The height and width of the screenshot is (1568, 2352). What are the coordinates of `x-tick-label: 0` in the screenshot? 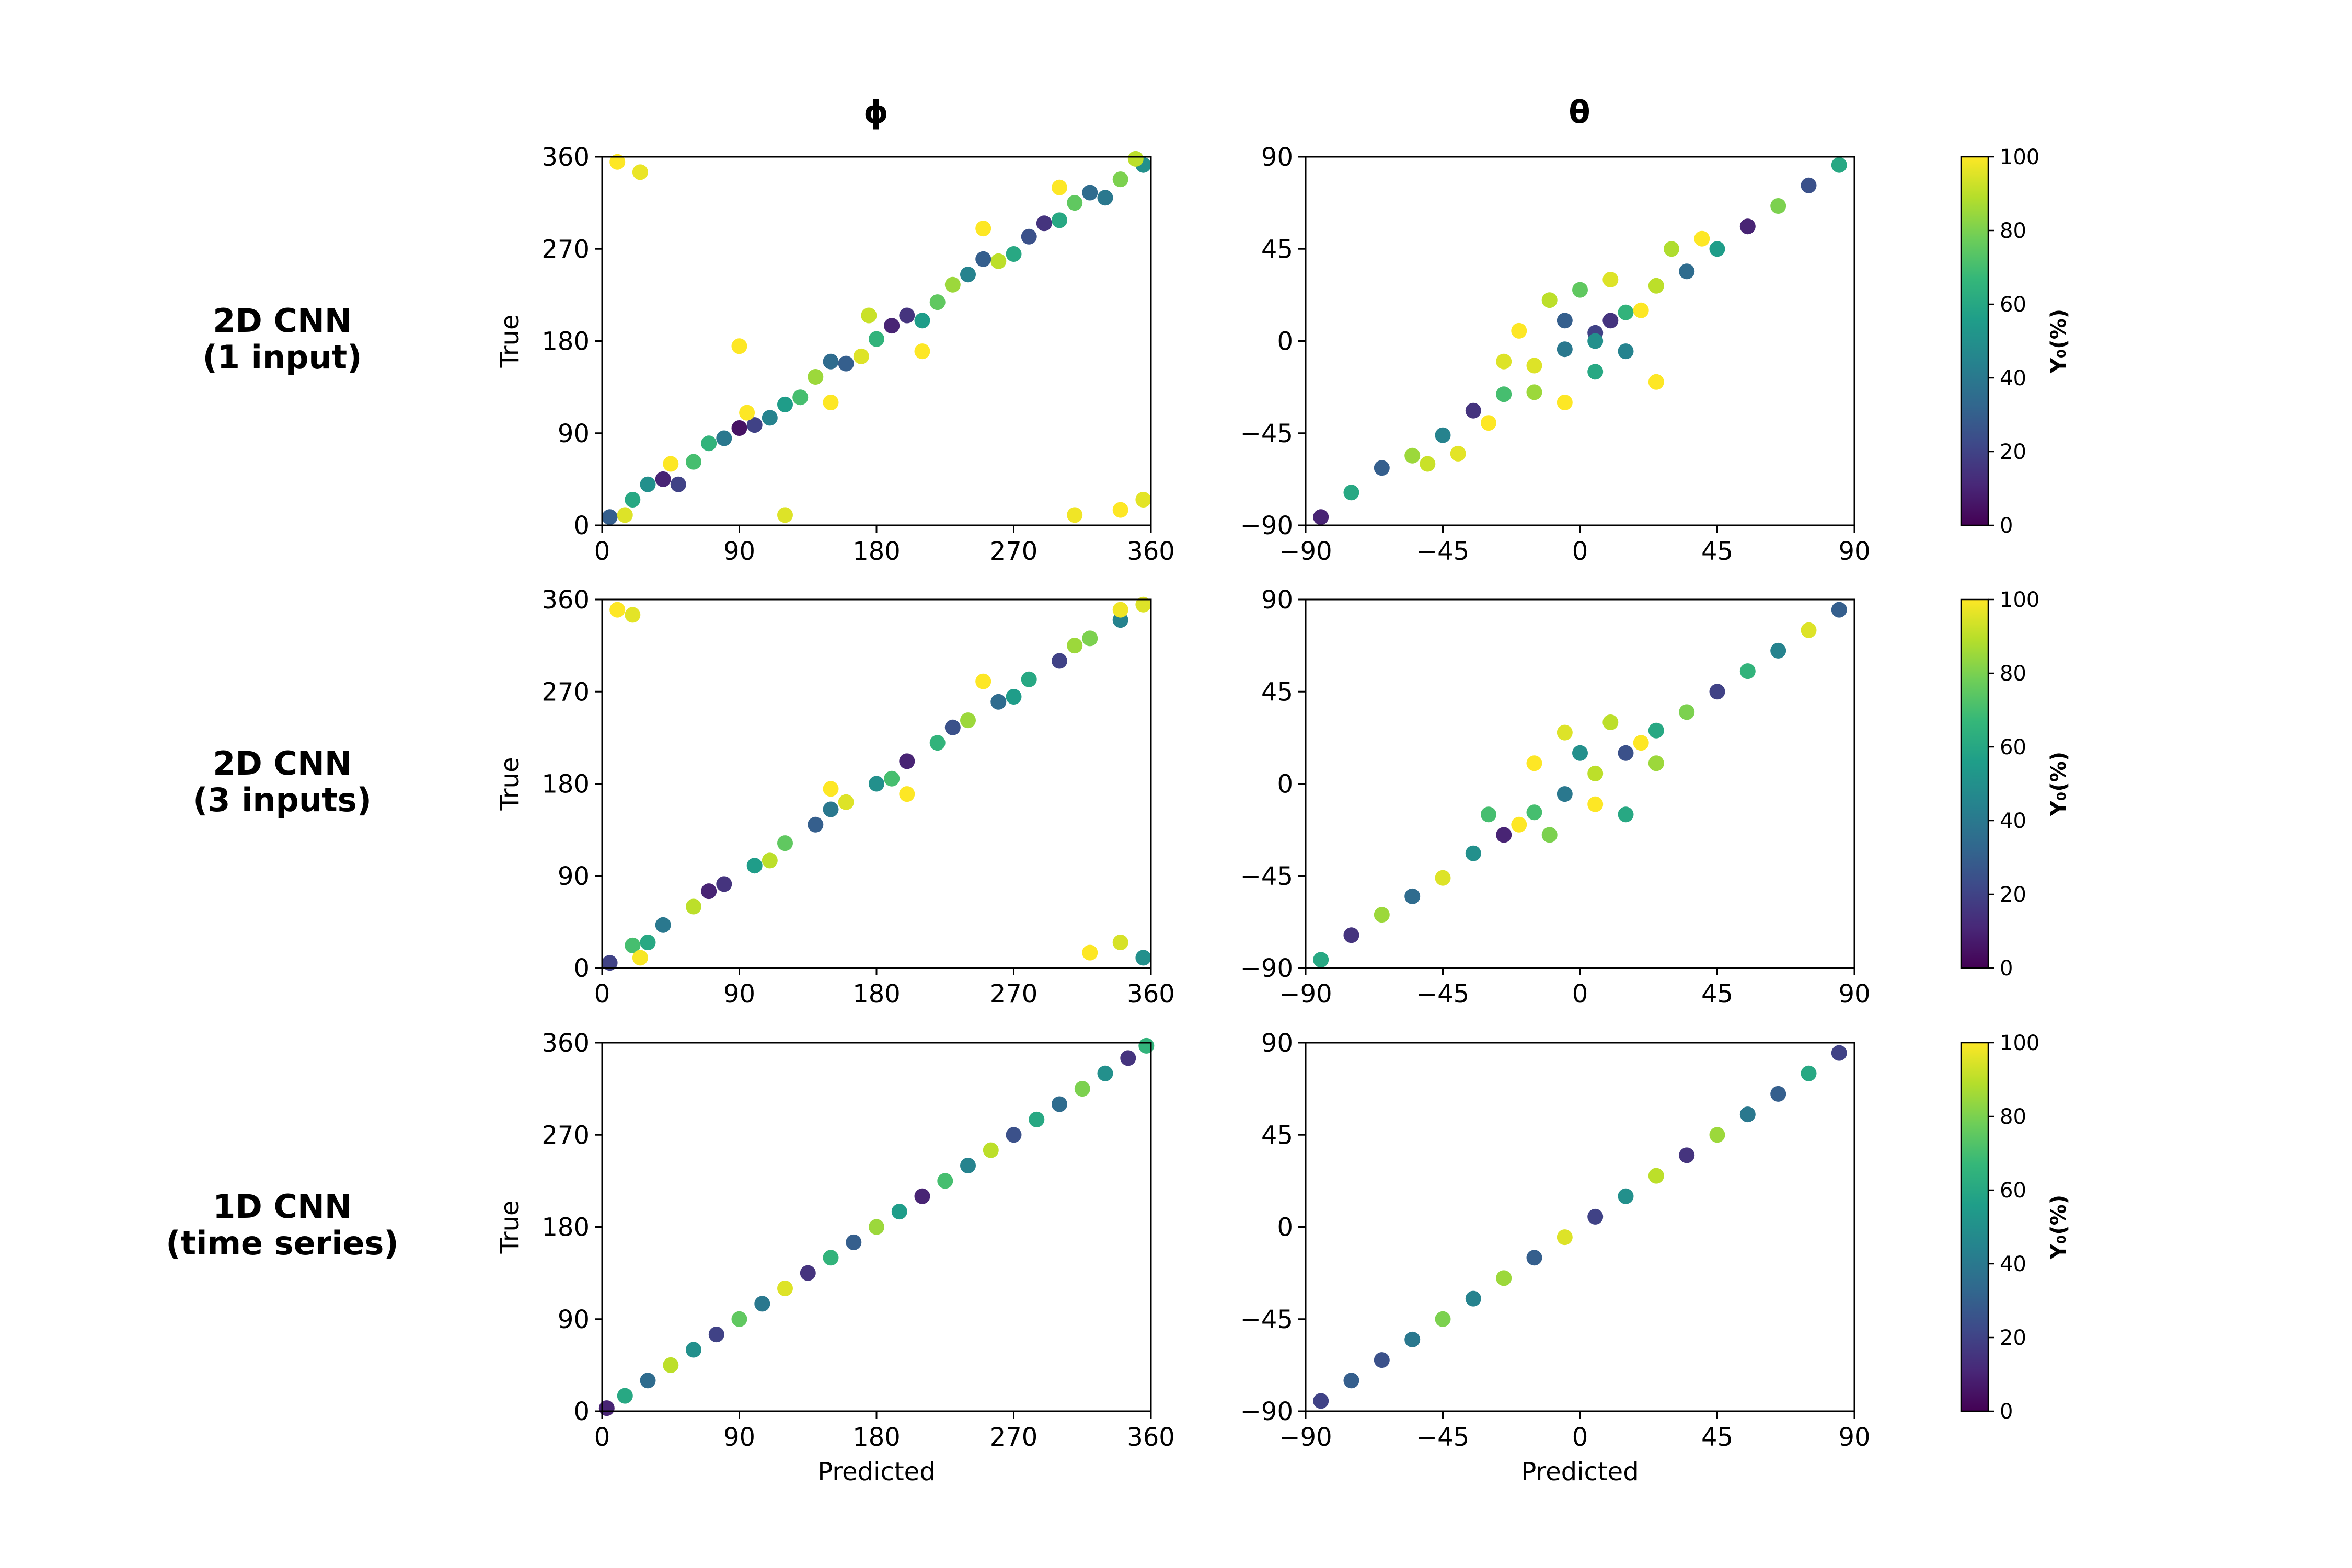 It's located at (1580, 994).